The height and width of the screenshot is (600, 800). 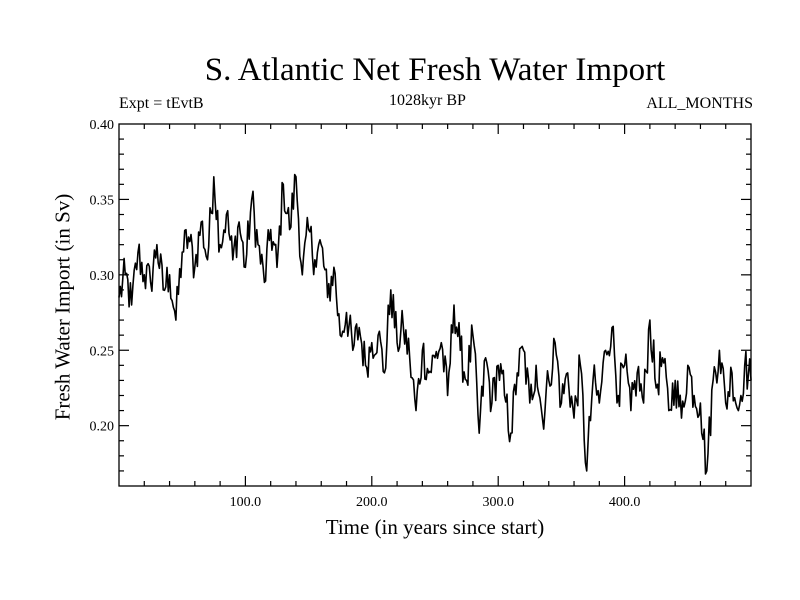 I want to click on era-label: 1028kyr BP, so click(x=427, y=100).